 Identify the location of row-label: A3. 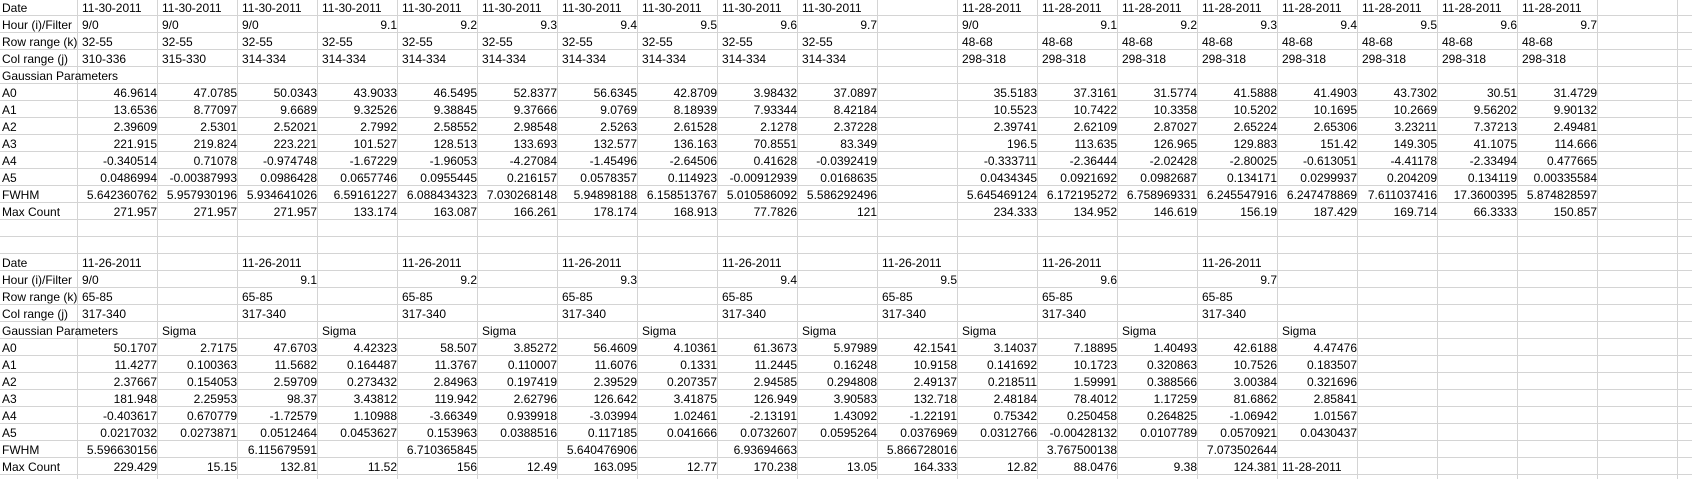
(9, 399).